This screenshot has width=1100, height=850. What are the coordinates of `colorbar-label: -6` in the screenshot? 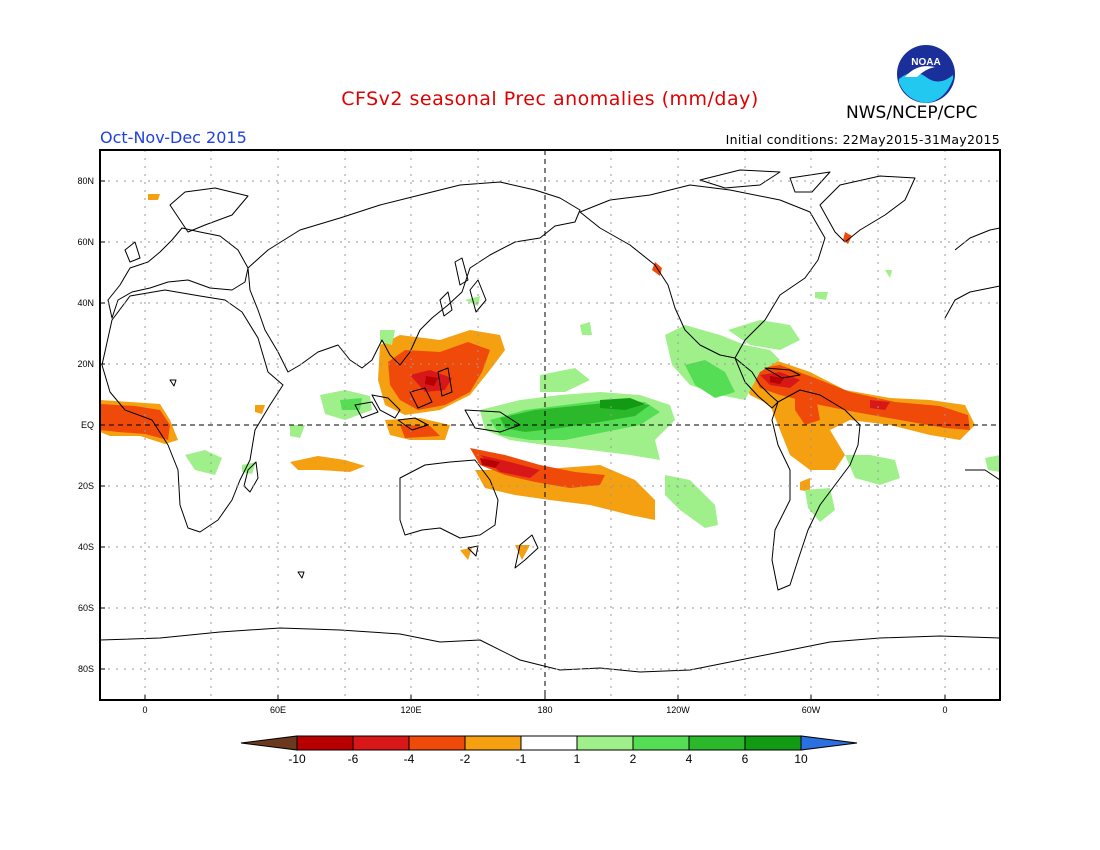 It's located at (353, 759).